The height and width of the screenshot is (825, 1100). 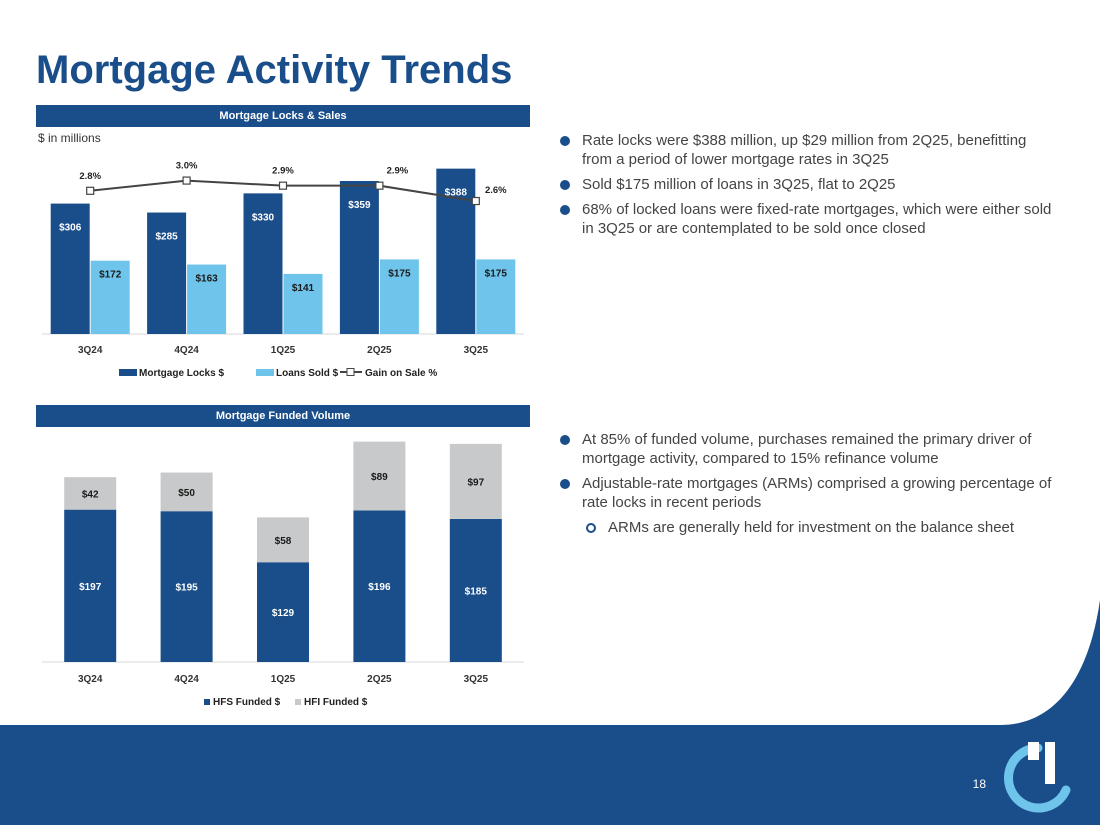 What do you see at coordinates (186, 588) in the screenshot?
I see `hfs-bar-label: $195` at bounding box center [186, 588].